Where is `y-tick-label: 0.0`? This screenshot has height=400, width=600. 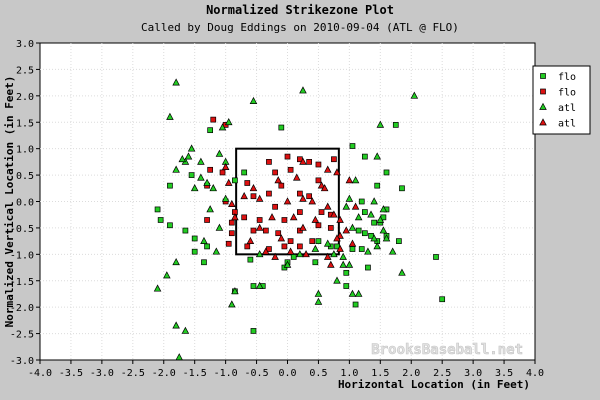 y-tick-label: 0.0 is located at coordinates (25, 203).